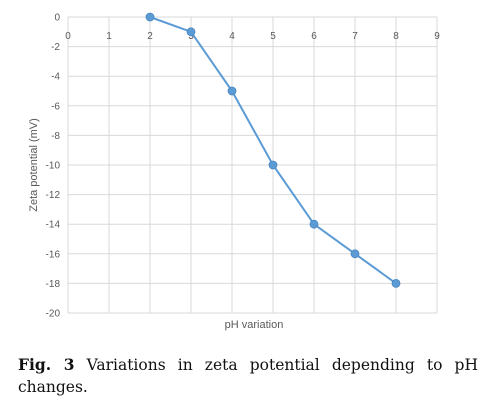 The width and height of the screenshot is (488, 406). Describe the element at coordinates (254, 325) in the screenshot. I see `x-axis-title: pH variation` at that location.